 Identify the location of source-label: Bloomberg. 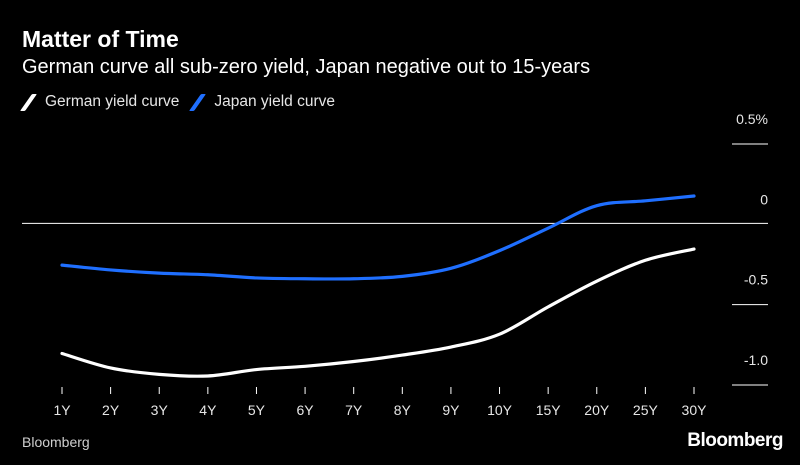
(56, 442).